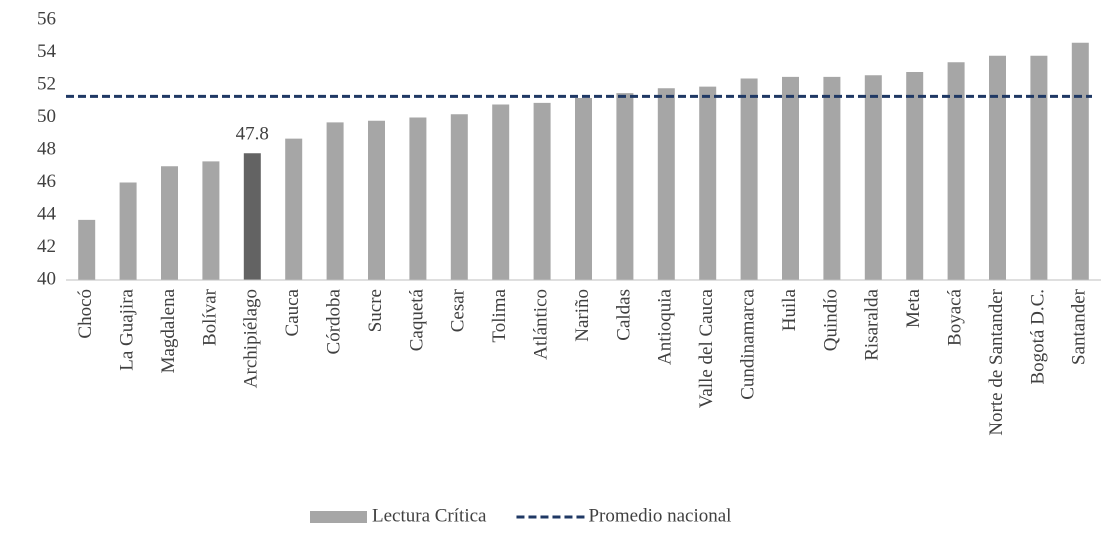 The height and width of the screenshot is (533, 1101). What do you see at coordinates (789, 309) in the screenshot?
I see `x-tick-label: Huila` at bounding box center [789, 309].